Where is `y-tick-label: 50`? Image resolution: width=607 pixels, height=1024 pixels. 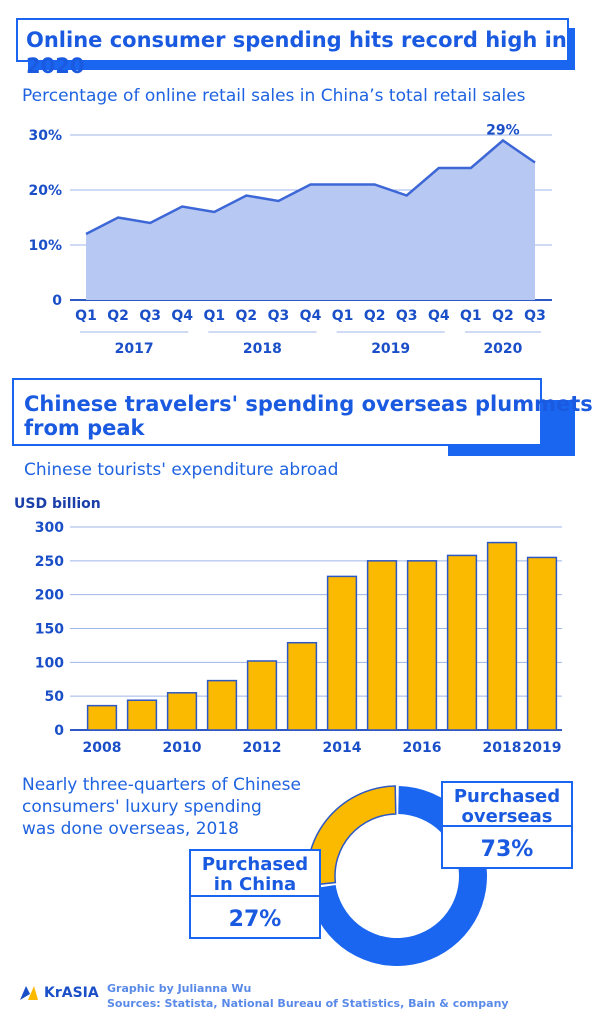 y-tick-label: 50 is located at coordinates (55, 697).